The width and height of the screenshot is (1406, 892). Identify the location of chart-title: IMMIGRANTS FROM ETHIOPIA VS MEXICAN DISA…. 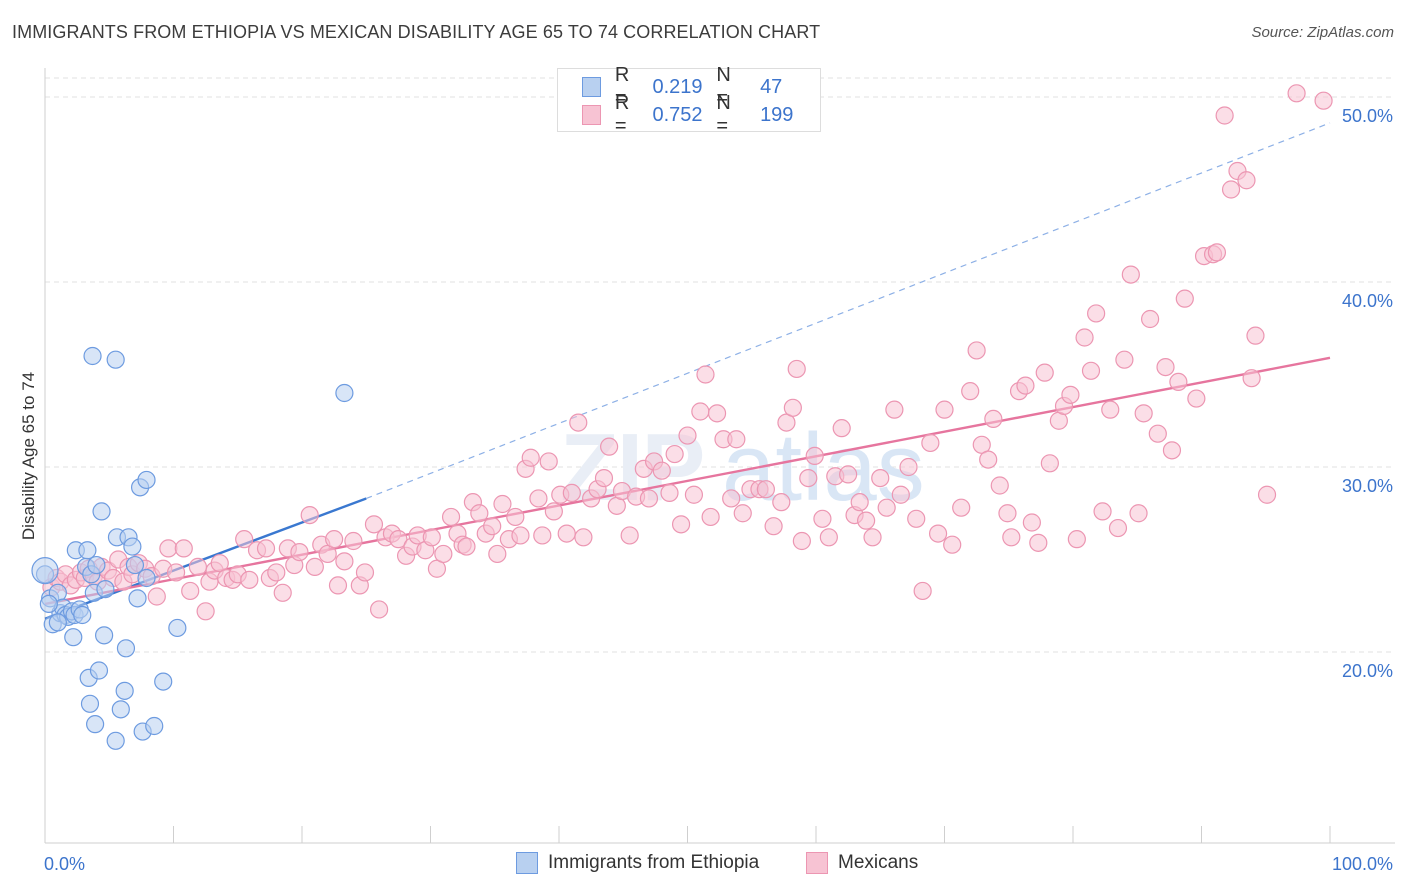
(416, 32).